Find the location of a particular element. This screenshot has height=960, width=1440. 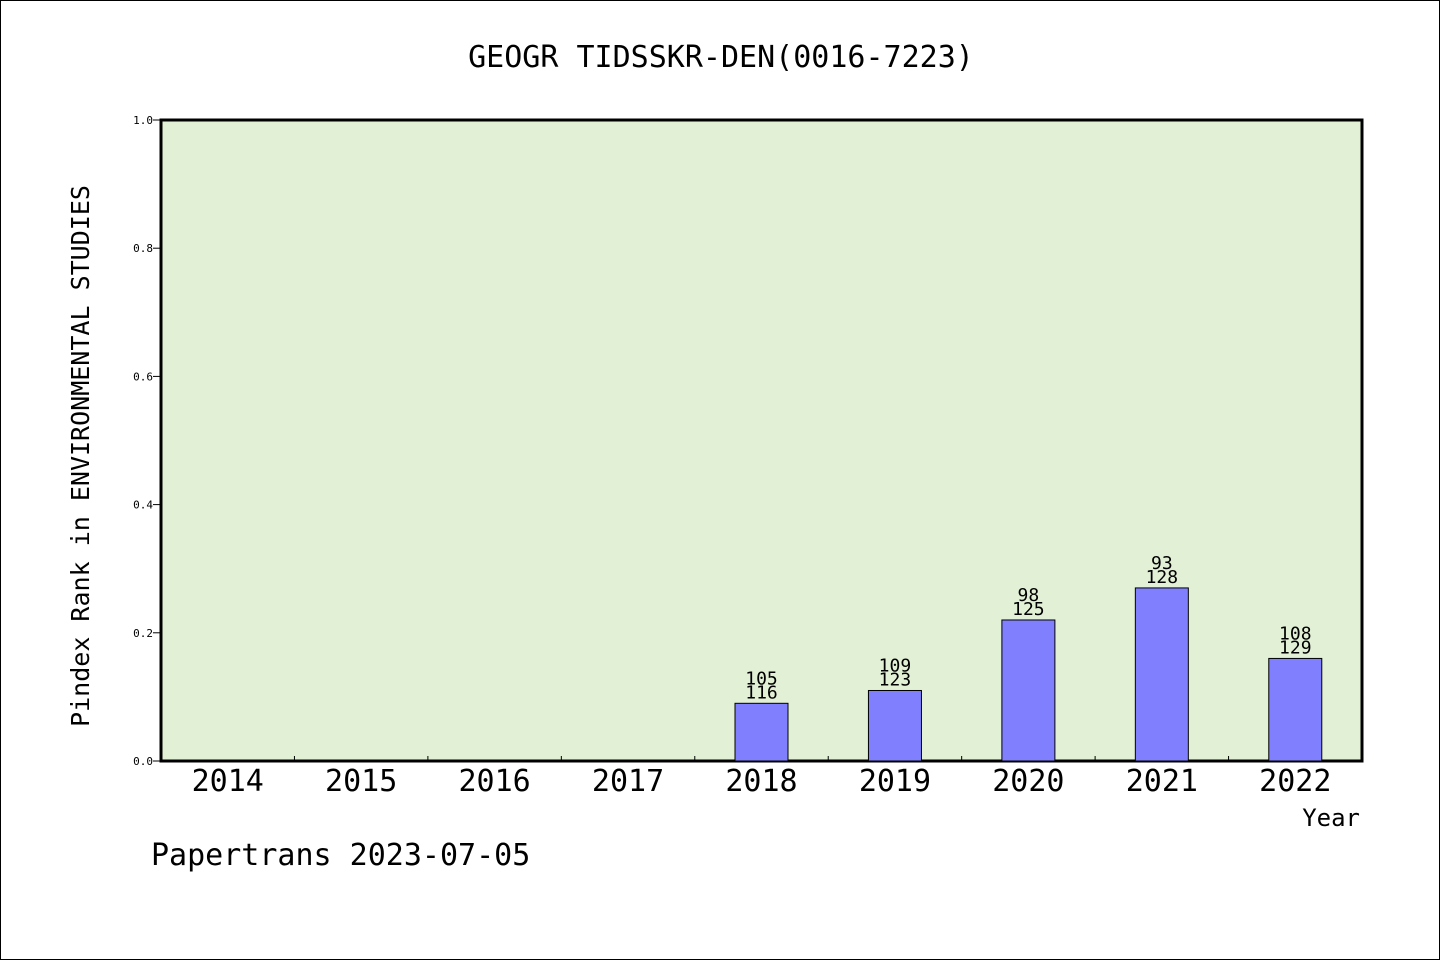

bar-2020 is located at coordinates (1028, 690).